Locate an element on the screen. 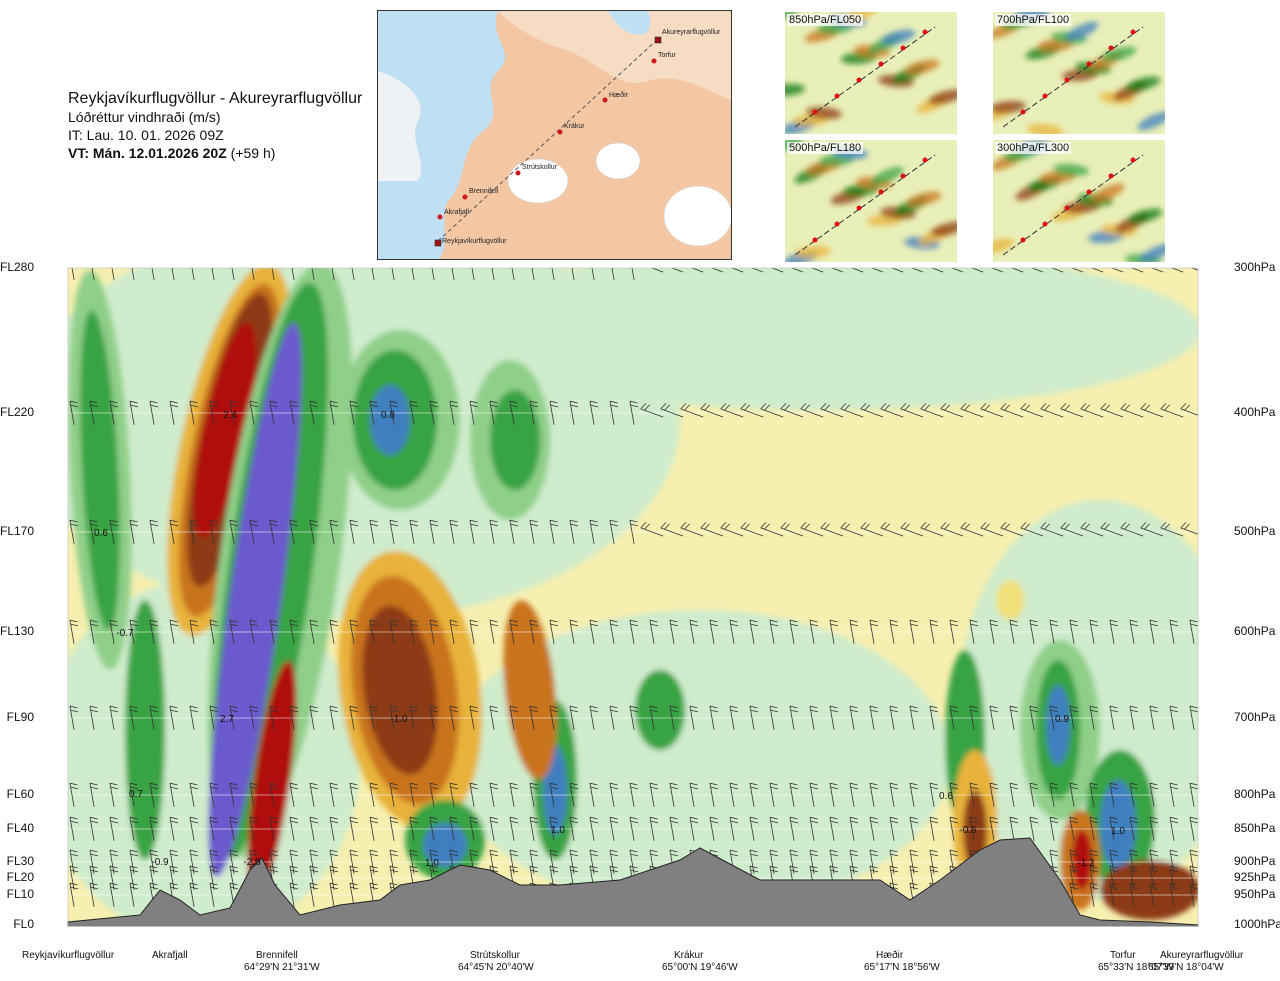 This screenshot has width=1280, height=981. pressure-level-label: 850hPa is located at coordinates (1255, 828).